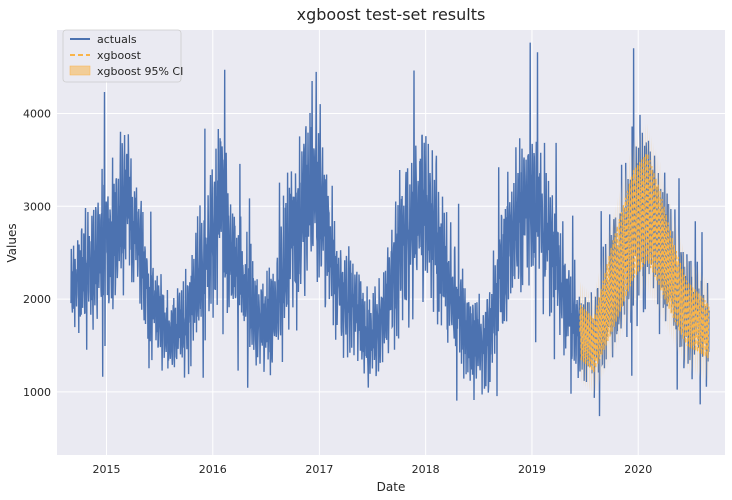 The height and width of the screenshot is (500, 732). Describe the element at coordinates (12, 242) in the screenshot. I see `y-axis-title: Values` at that location.